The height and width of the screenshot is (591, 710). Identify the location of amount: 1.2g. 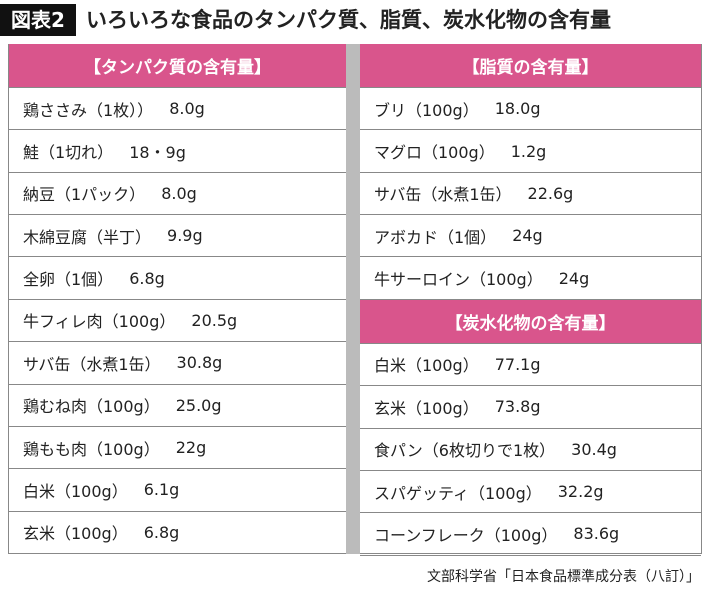
(528, 151).